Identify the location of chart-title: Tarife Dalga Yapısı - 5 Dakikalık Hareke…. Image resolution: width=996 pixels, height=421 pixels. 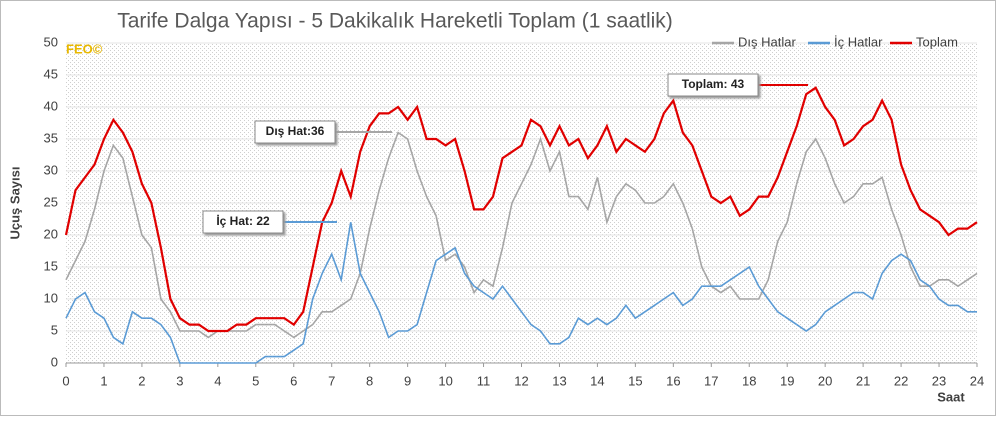
(395, 21).